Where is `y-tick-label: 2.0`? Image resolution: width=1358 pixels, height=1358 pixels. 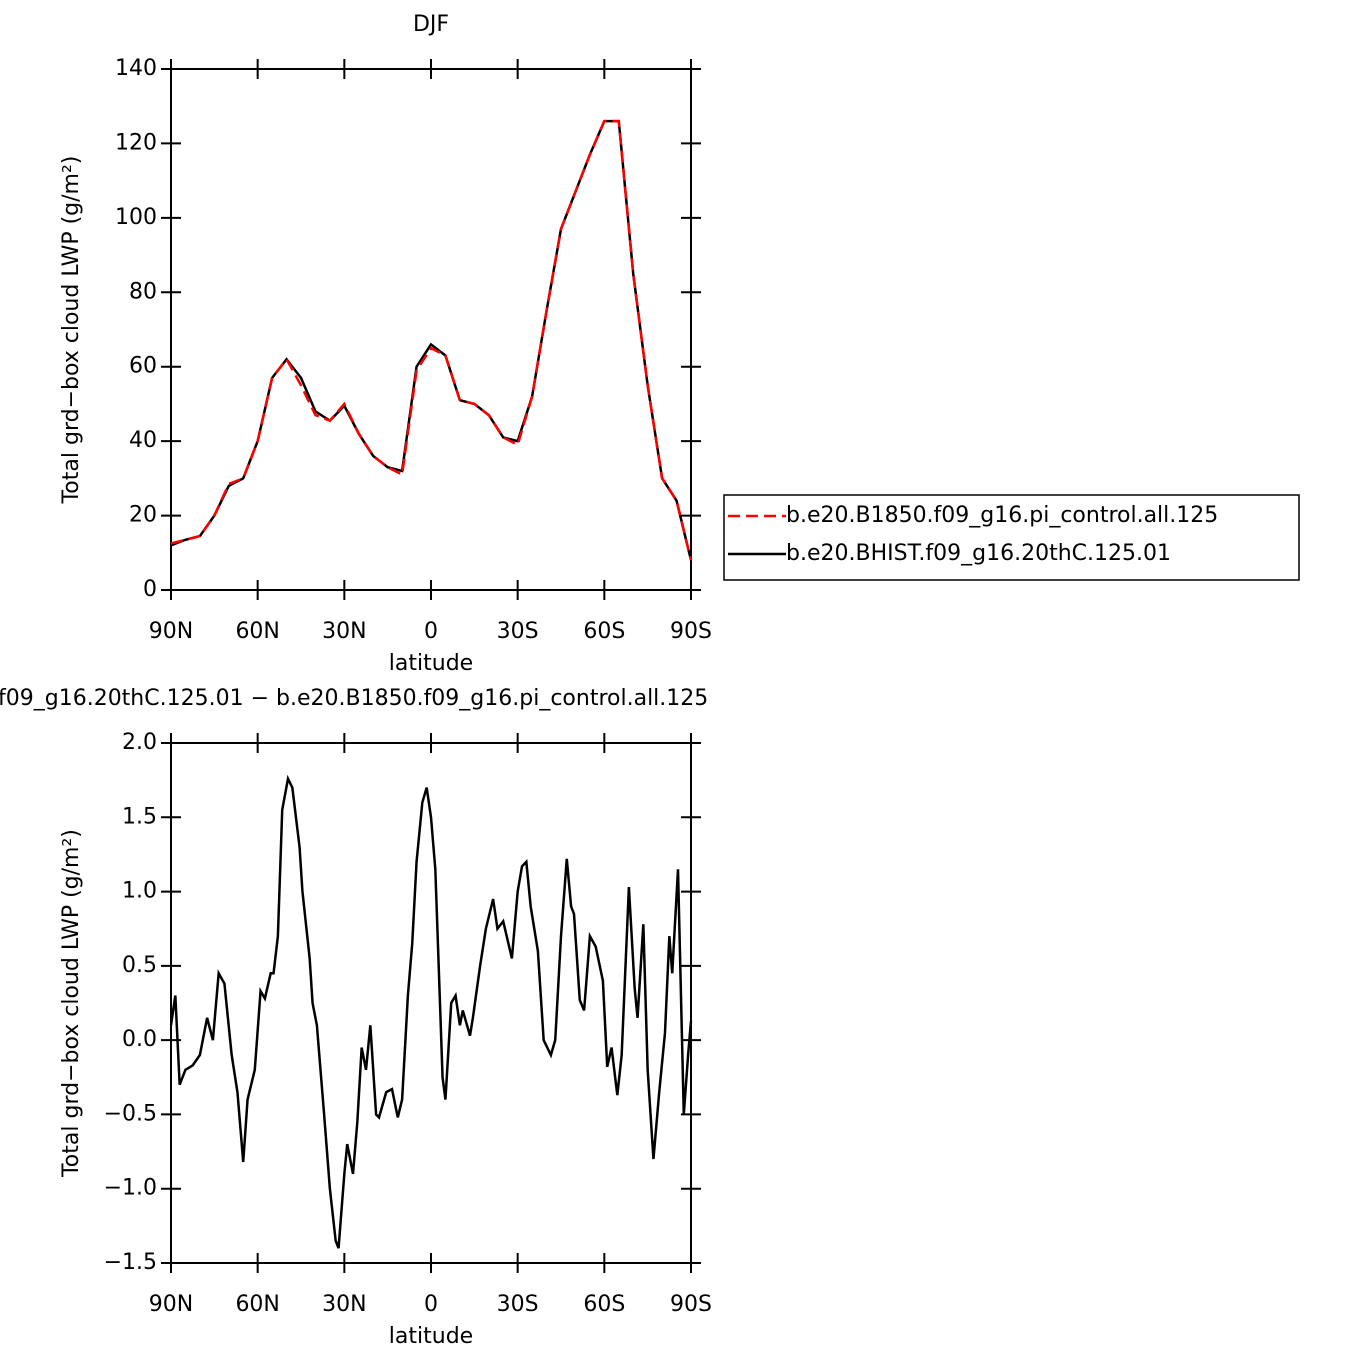
y-tick-label: 2.0 is located at coordinates (139, 742).